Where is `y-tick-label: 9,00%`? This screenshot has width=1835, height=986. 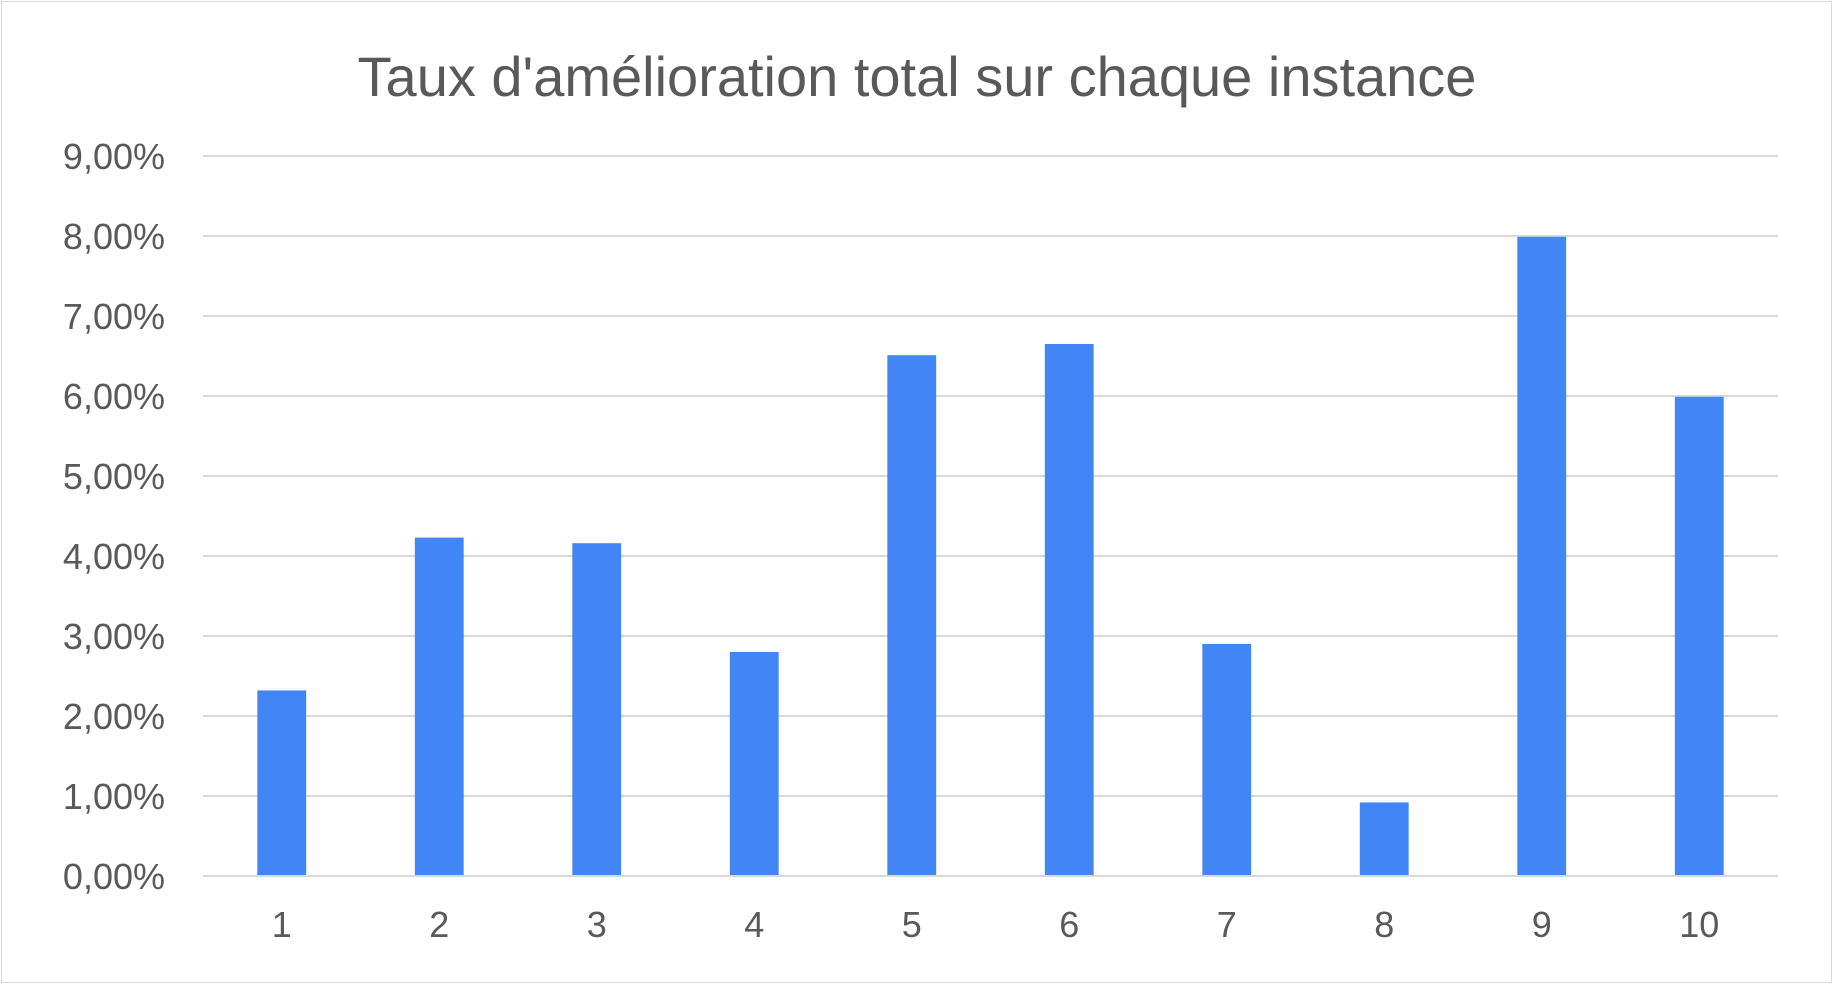
y-tick-label: 9,00% is located at coordinates (114, 156).